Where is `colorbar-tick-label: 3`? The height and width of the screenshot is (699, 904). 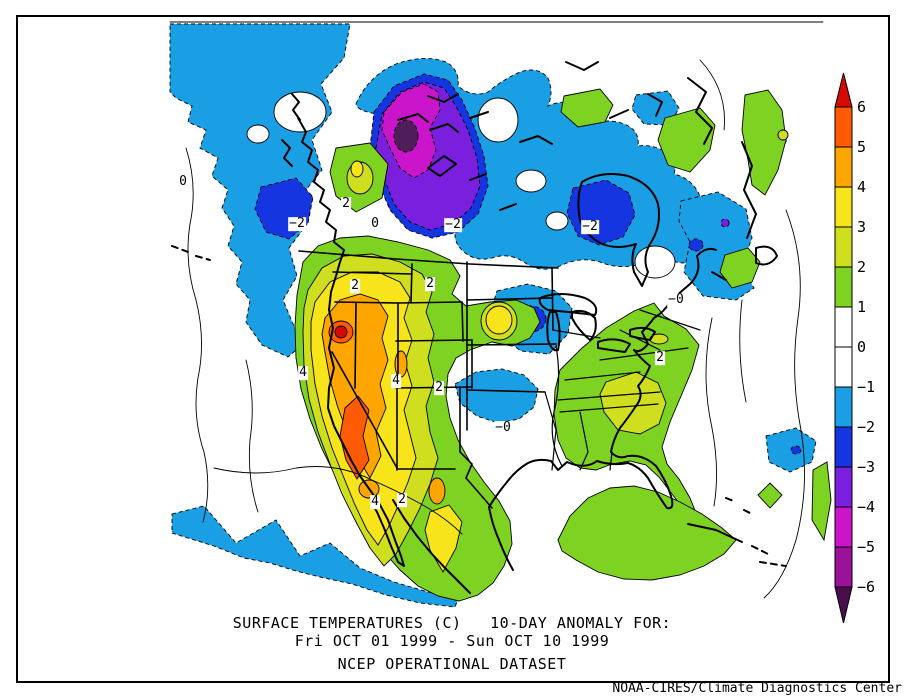
colorbar-tick-label: 3 is located at coordinates (861, 227).